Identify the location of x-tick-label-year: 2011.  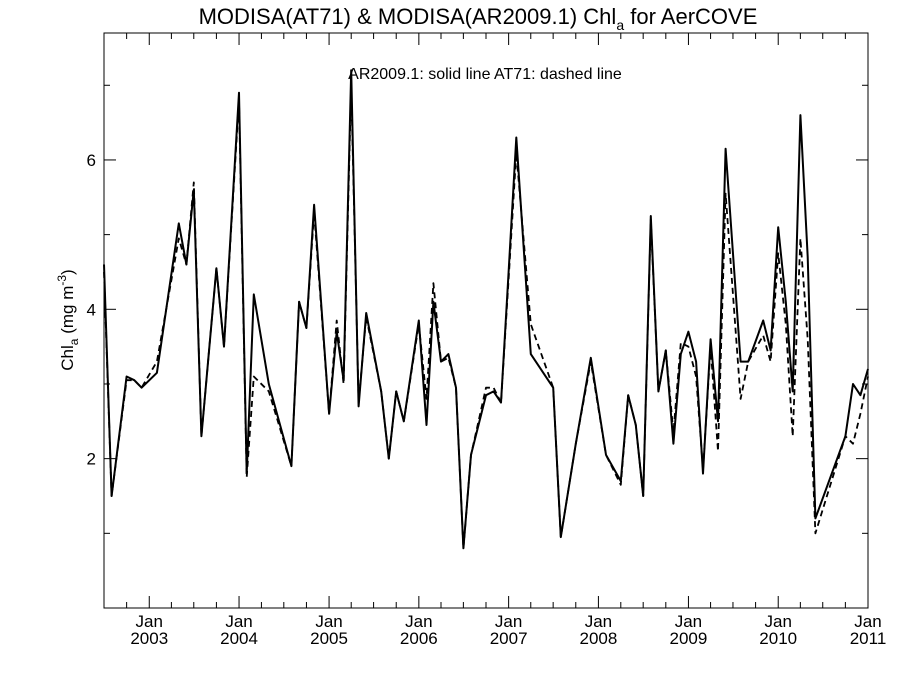
(868, 638).